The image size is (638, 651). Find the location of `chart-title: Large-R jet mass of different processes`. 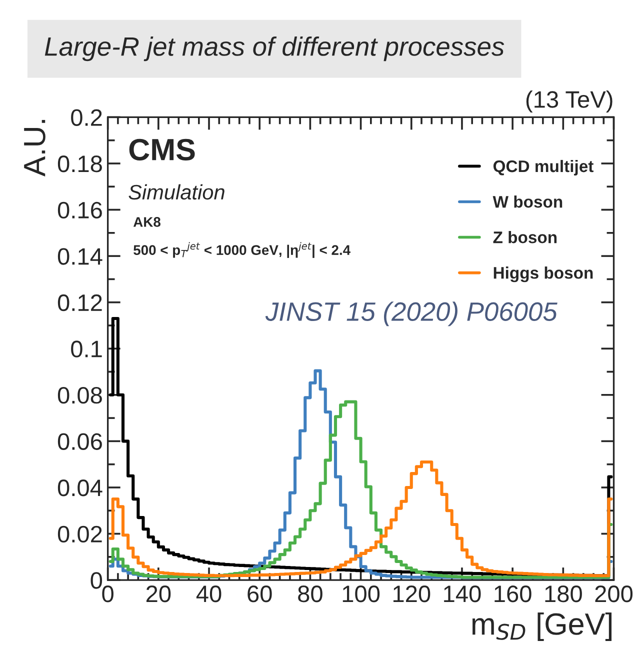

chart-title: Large-R jet mass of different processes is located at coordinates (274, 49).